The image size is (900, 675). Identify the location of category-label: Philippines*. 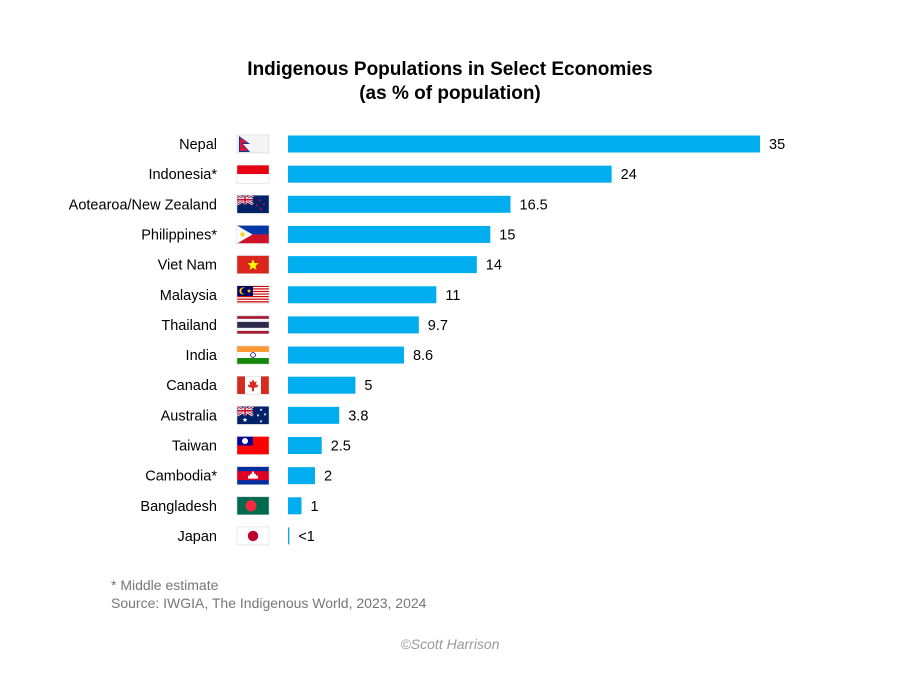
(179, 235).